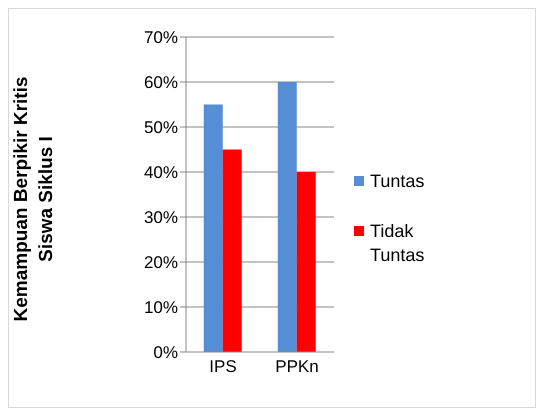 Image resolution: width=542 pixels, height=414 pixels. What do you see at coordinates (161, 38) in the screenshot?
I see `y-tick-label: 70%` at bounding box center [161, 38].